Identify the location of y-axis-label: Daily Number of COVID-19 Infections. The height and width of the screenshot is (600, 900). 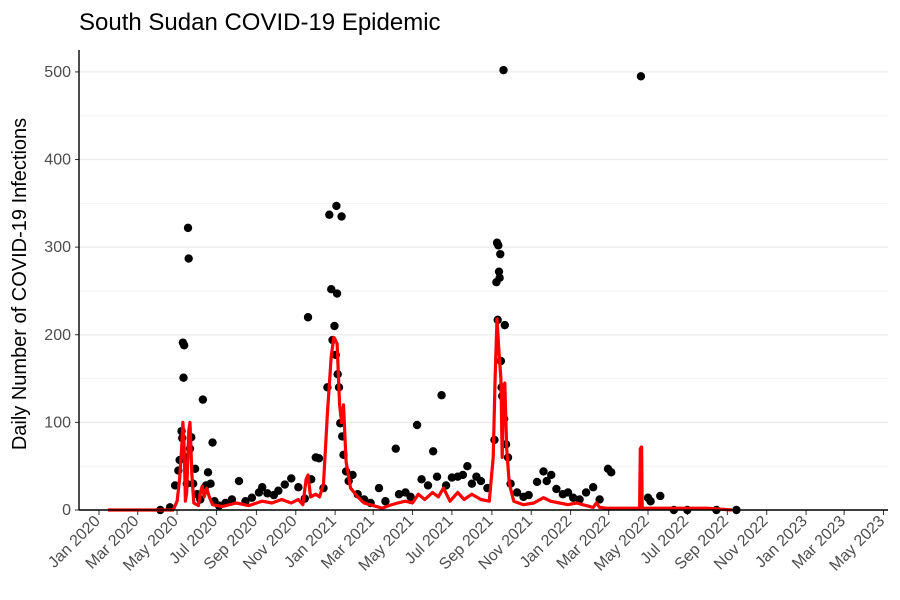
(20, 284).